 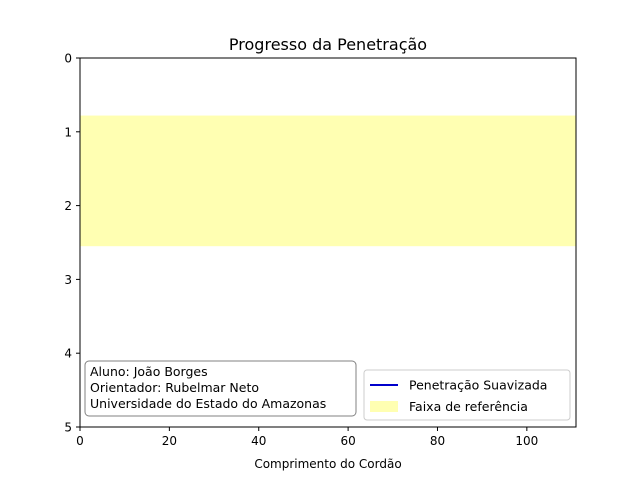 What do you see at coordinates (327, 464) in the screenshot?
I see `x-axis-label: Comprimento do Cordão` at bounding box center [327, 464].